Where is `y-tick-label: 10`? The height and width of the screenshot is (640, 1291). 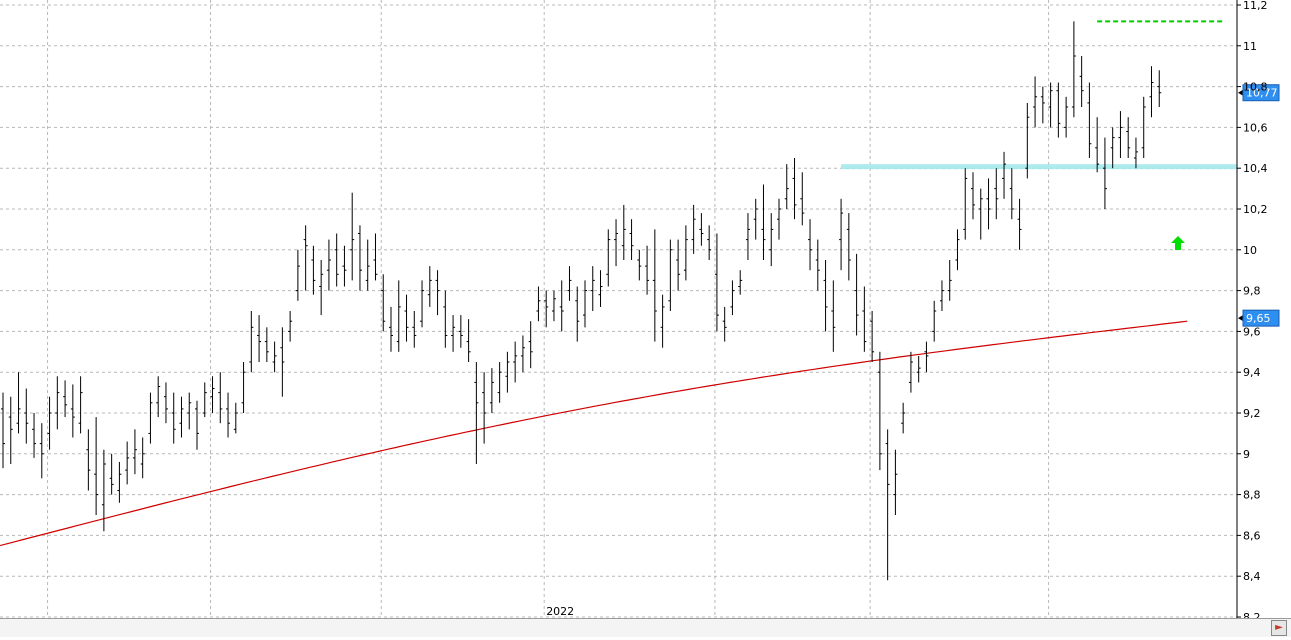
y-tick-label: 10 is located at coordinates (1250, 250).